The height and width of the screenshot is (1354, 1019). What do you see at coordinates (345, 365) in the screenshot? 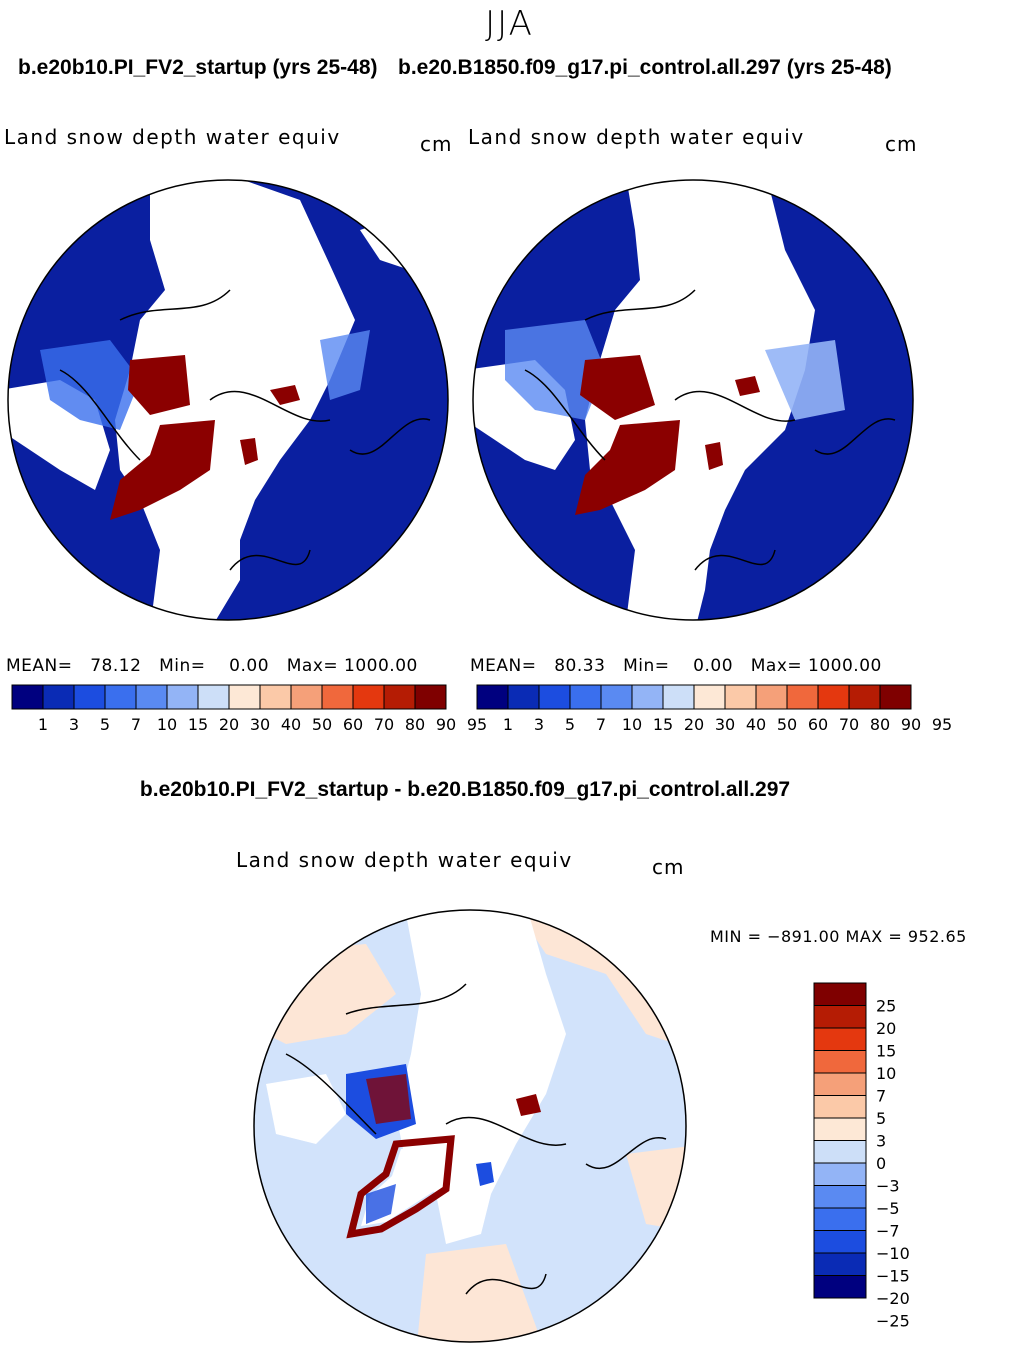
I see `panel1-light-snow-zone-east` at bounding box center [345, 365].